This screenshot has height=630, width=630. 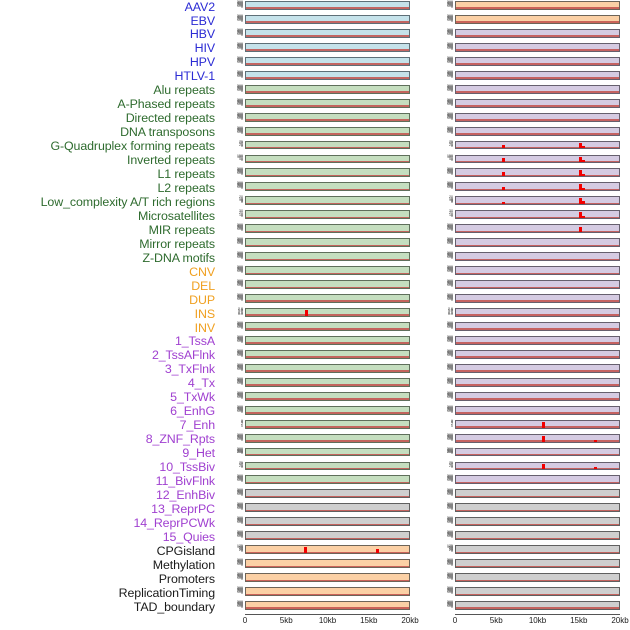 I want to click on track-left: 75 50 25 0, so click(x=320, y=468).